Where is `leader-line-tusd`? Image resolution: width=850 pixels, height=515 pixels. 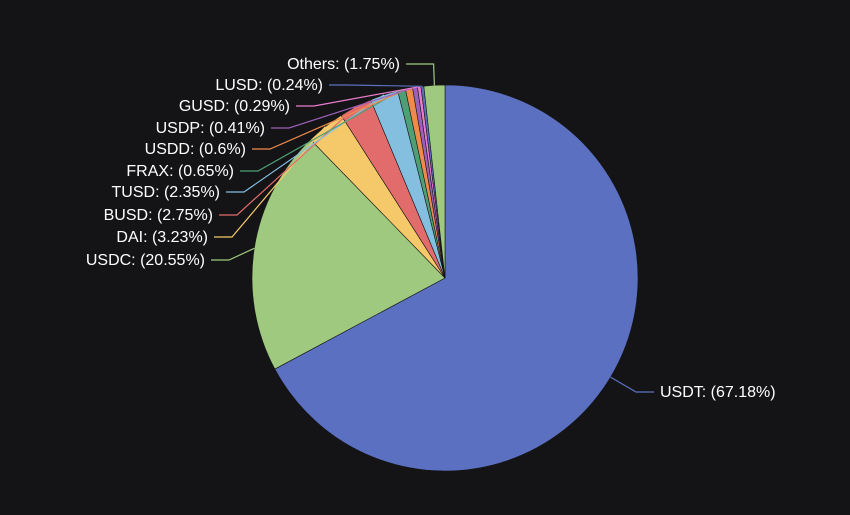 leader-line-tusd is located at coordinates (305, 143).